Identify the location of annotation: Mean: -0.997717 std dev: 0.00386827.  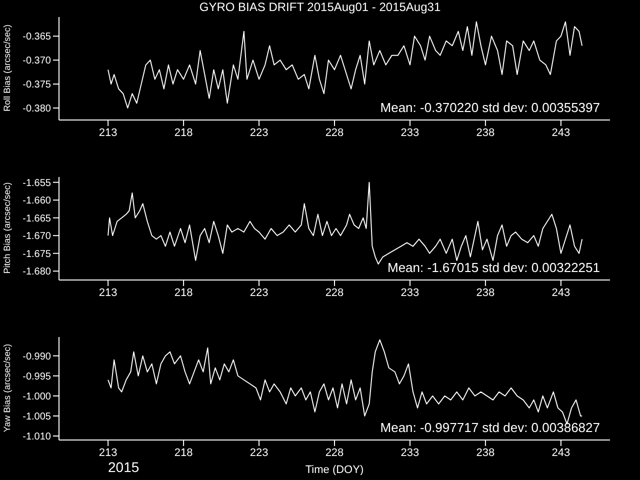
(490, 427).